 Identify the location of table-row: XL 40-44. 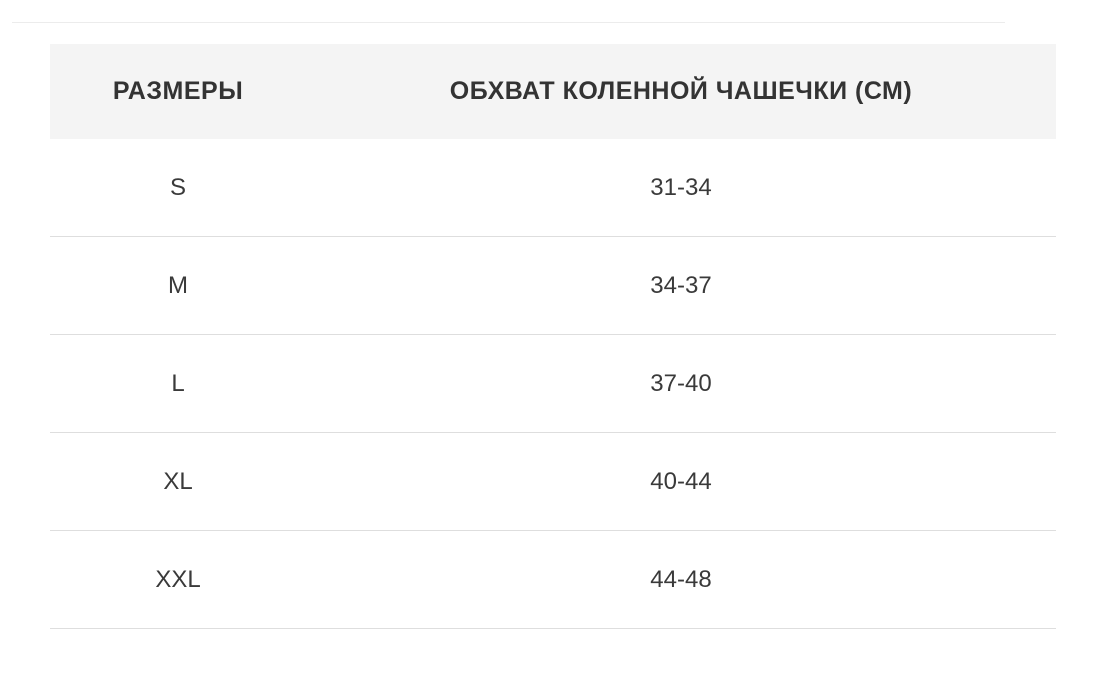
(553, 481).